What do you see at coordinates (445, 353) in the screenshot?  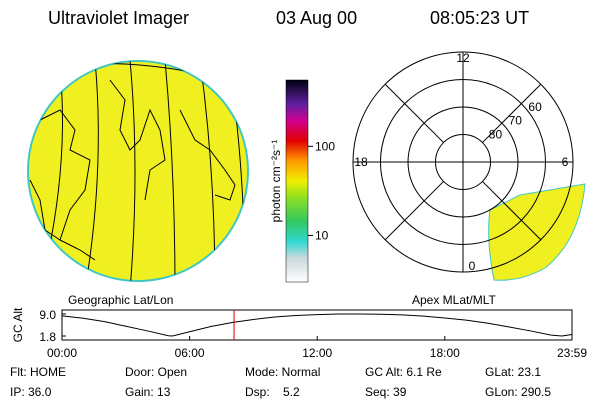 I see `x-tick-label: 18:00` at bounding box center [445, 353].